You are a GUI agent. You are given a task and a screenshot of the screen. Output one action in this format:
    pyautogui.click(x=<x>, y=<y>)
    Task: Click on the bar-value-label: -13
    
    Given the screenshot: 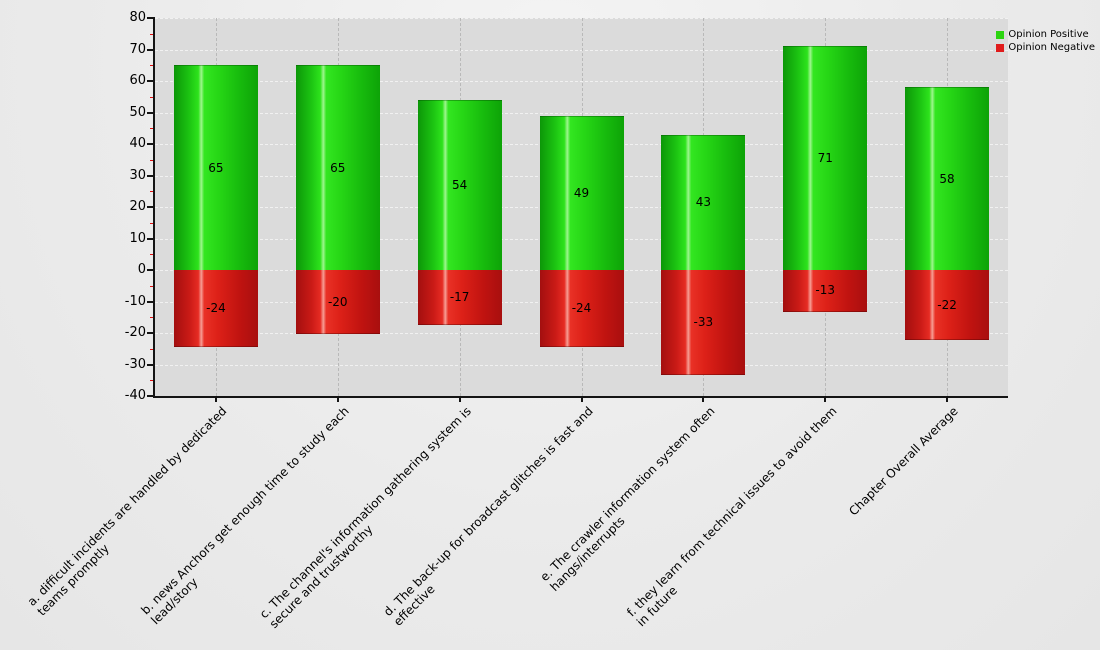 What is the action you would take?
    pyautogui.click(x=825, y=290)
    